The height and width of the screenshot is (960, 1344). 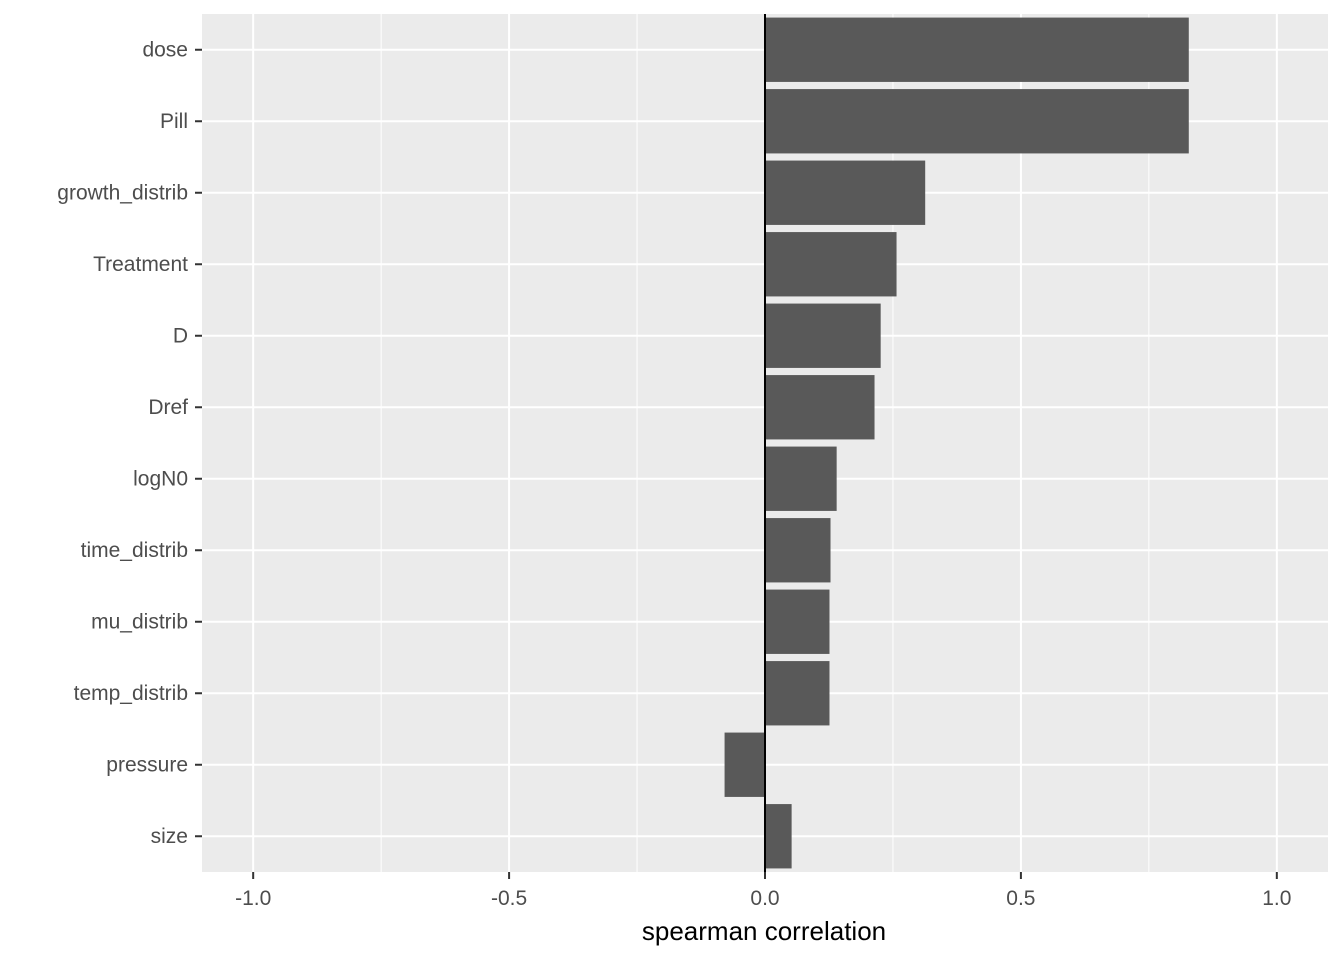 I want to click on bar-temp-distrib, so click(x=797, y=693).